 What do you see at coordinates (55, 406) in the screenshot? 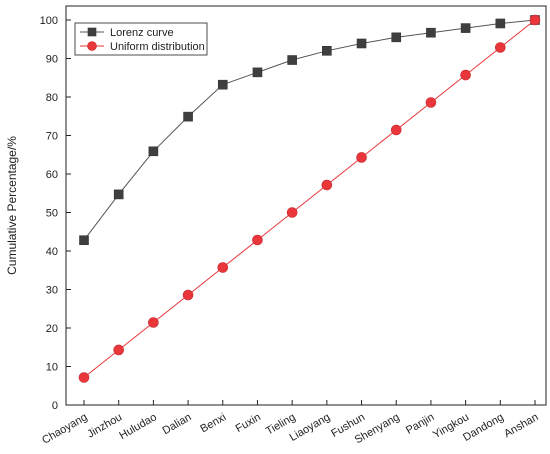
I see `y-tick-label: 0` at bounding box center [55, 406].